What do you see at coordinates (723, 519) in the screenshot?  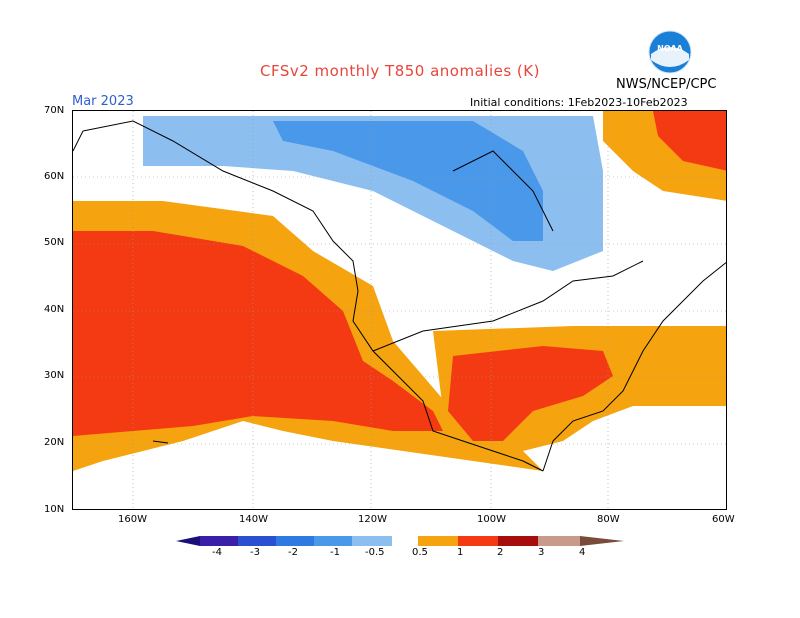 I see `lon-label: 60W` at bounding box center [723, 519].